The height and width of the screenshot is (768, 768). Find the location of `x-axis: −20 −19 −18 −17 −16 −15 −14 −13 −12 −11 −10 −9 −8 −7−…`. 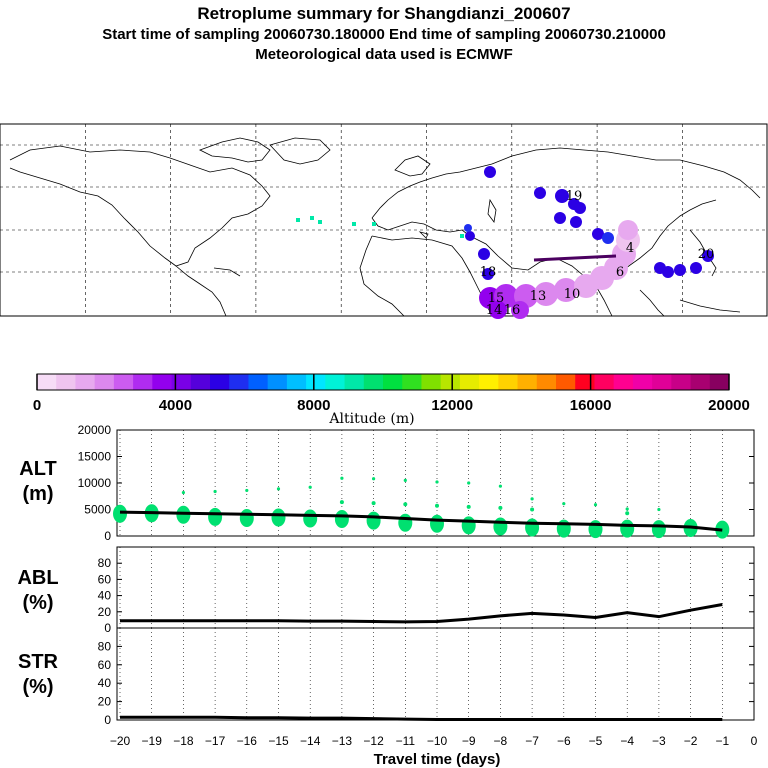

x-axis: −20 −19 −18 −17 −16 −15 −14 −13 −12 −11 −10 −9 −8 −7−… is located at coordinates (434, 741).